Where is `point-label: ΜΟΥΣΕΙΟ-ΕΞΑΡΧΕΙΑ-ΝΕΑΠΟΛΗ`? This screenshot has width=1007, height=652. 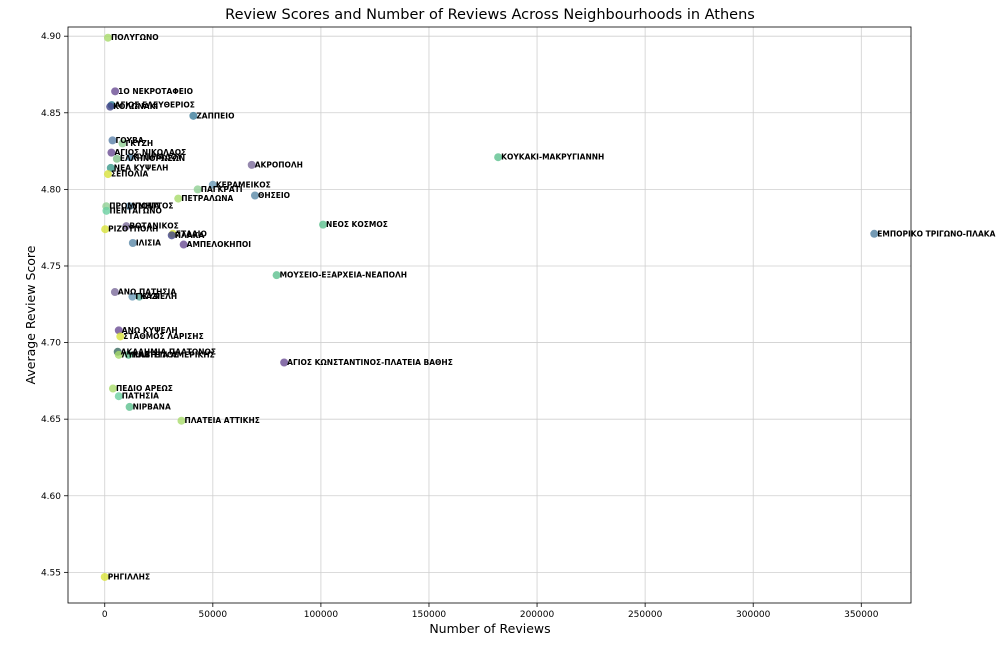 point-label: ΜΟΥΣΕΙΟ-ΕΞΑΡΧΕΙΑ-ΝΕΑΠΟΛΗ is located at coordinates (344, 275).